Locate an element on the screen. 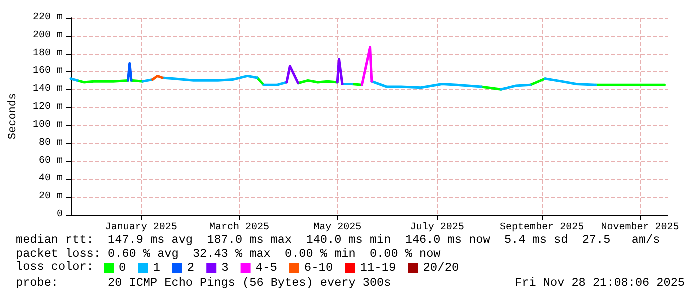  legend-label: 11-19 is located at coordinates (378, 268).